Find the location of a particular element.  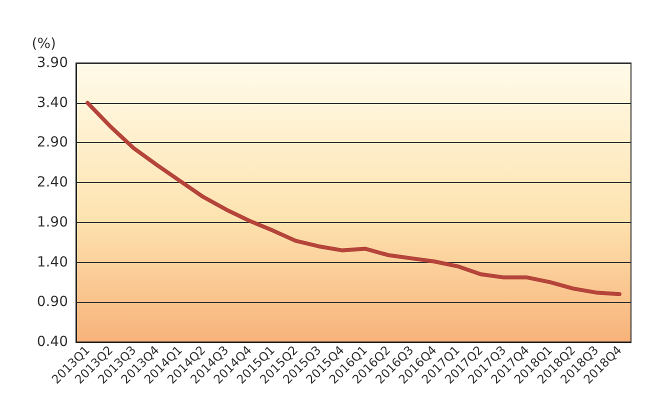

y-tick-label: 0.90 is located at coordinates (52, 302).